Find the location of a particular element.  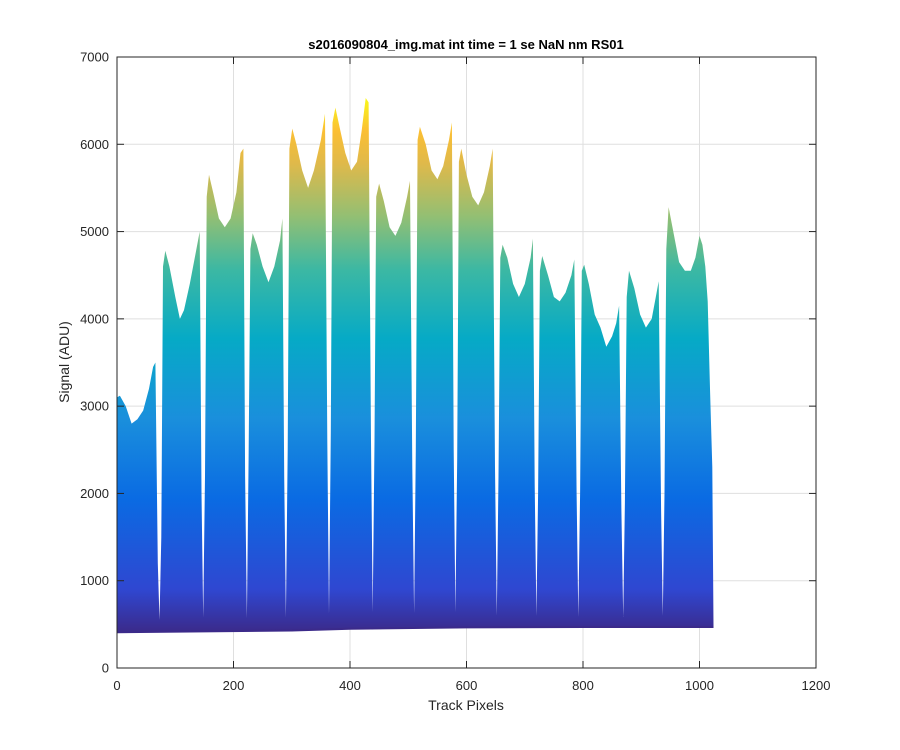

x-tick-label: 400 is located at coordinates (350, 685).